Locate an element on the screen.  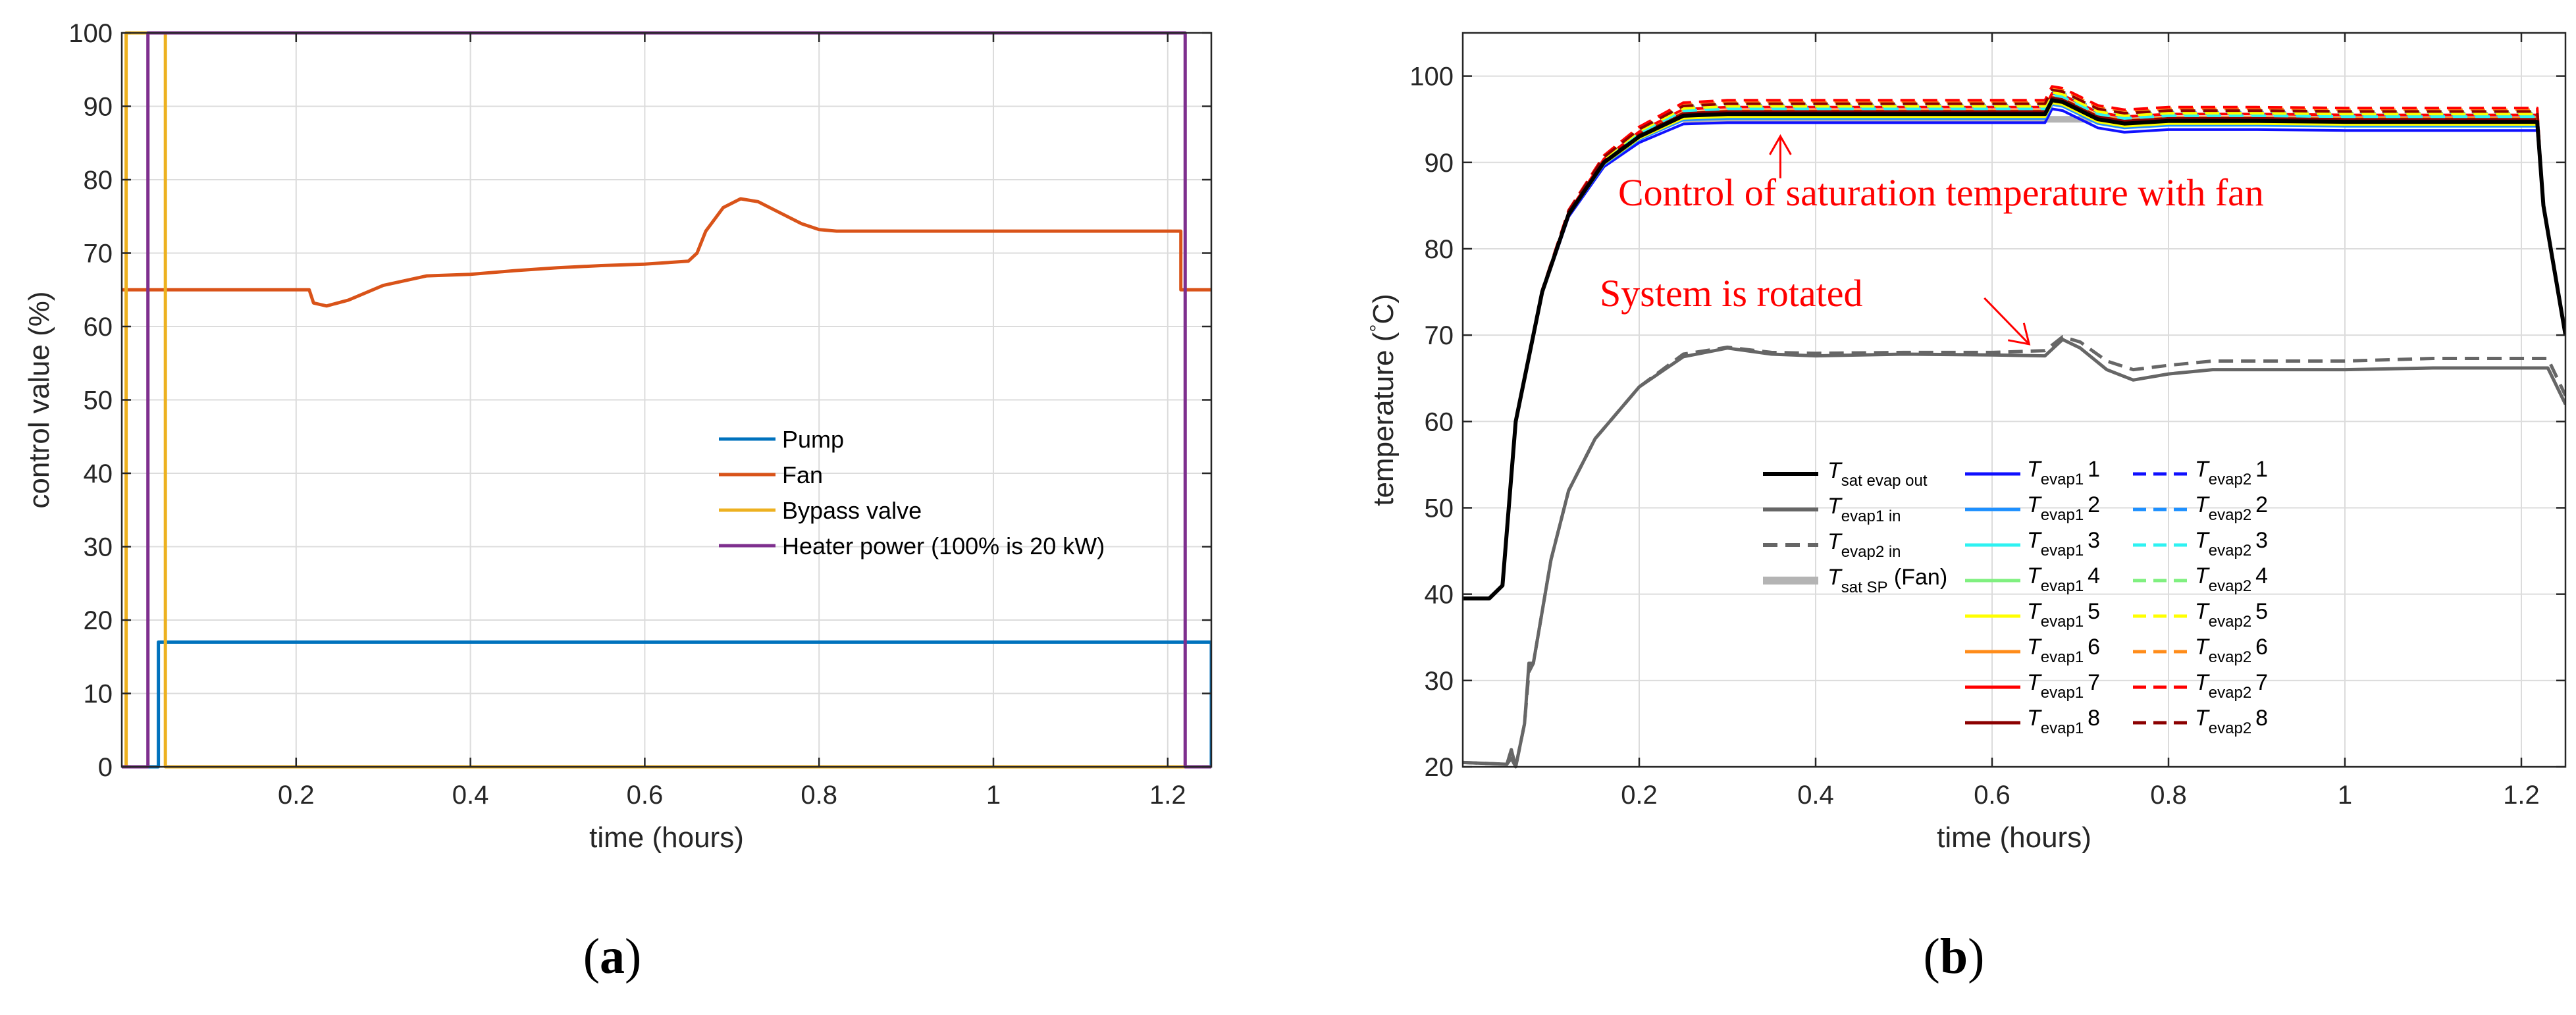
y-tick-label: 10 is located at coordinates (99, 695).